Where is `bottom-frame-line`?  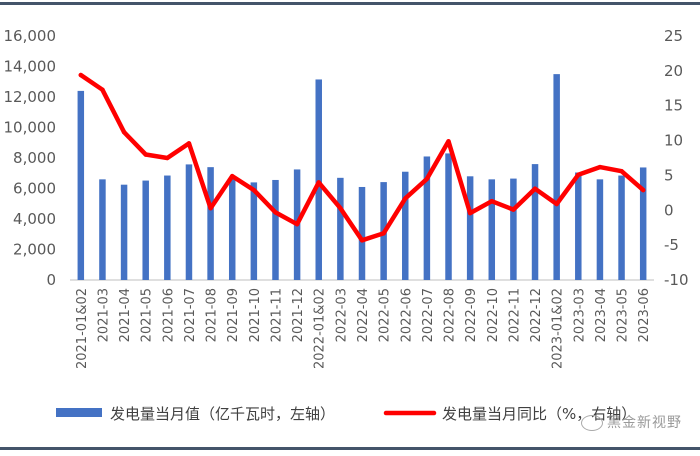 bottom-frame-line is located at coordinates (350, 448).